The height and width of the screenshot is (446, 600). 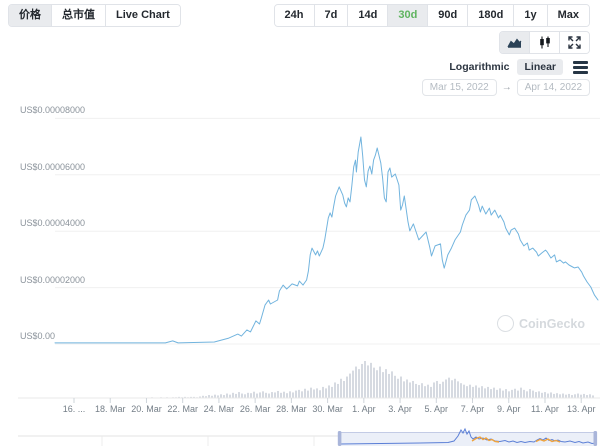 I want to click on x-axis-label: 5. Apr, so click(x=436, y=409).